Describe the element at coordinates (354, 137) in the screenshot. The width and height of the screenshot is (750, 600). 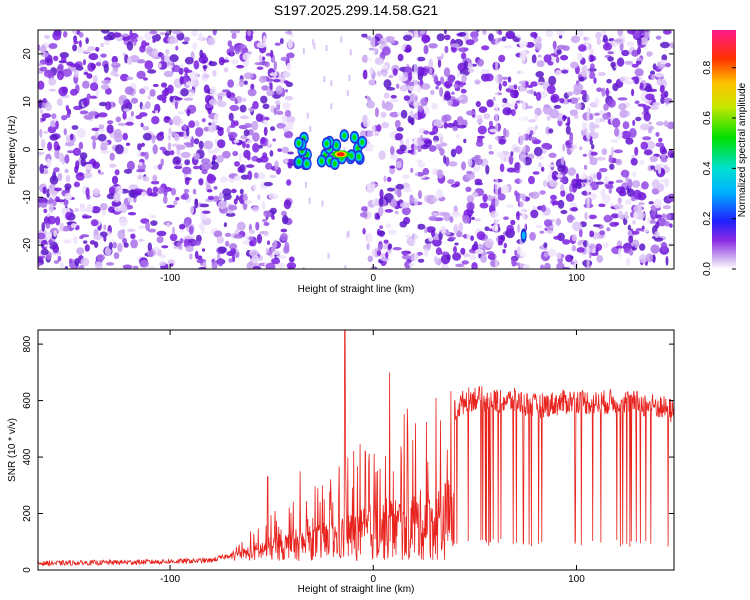
I see `signal-cell` at that location.